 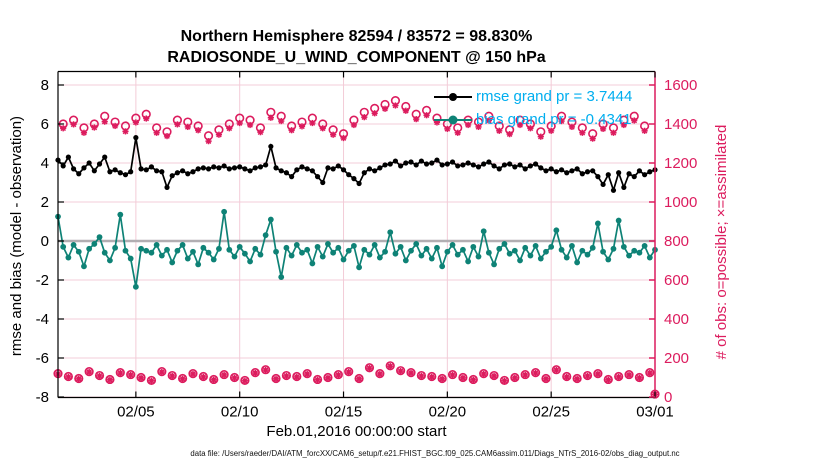 I want to click on y-axis-label-right: # of obs: o=possible; ×=assimilated, so click(x=721, y=242).